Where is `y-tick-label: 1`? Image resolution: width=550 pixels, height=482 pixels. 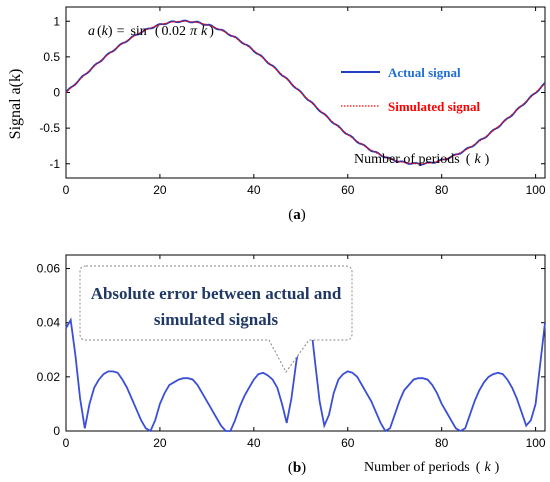
y-tick-label: 1 is located at coordinates (56, 21).